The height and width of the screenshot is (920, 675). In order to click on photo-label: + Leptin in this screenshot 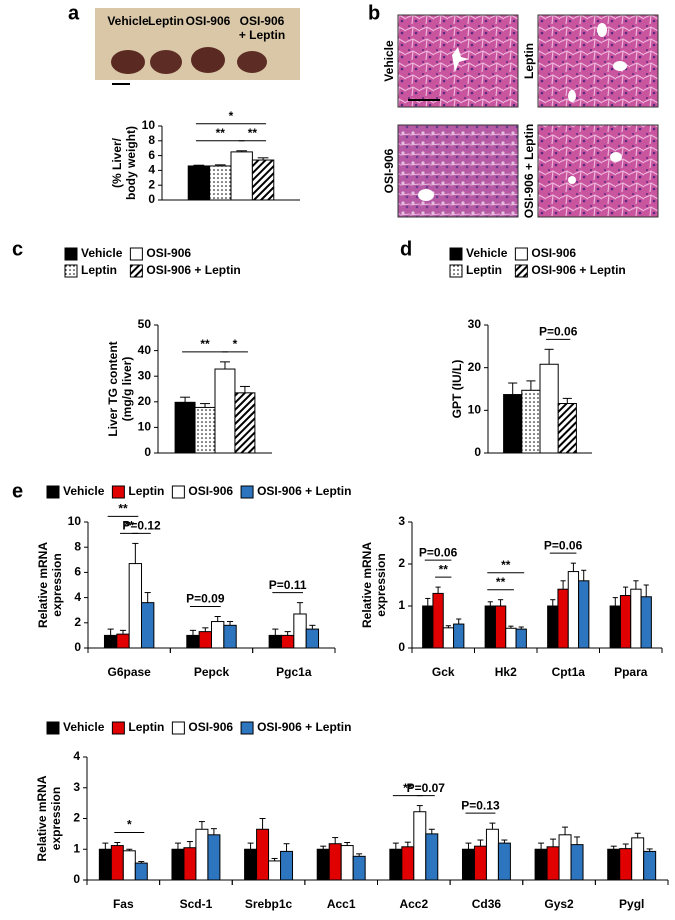, I will do `click(262, 35)`.